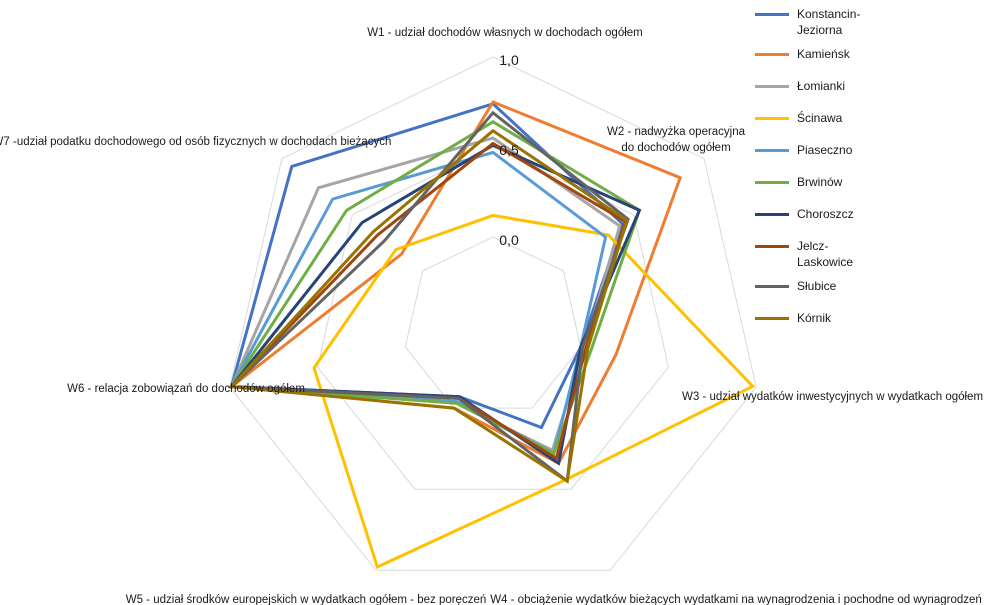 The height and width of the screenshot is (605, 995). What do you see at coordinates (872, 158) in the screenshot?
I see `legend-item: Piaseczno` at bounding box center [872, 158].